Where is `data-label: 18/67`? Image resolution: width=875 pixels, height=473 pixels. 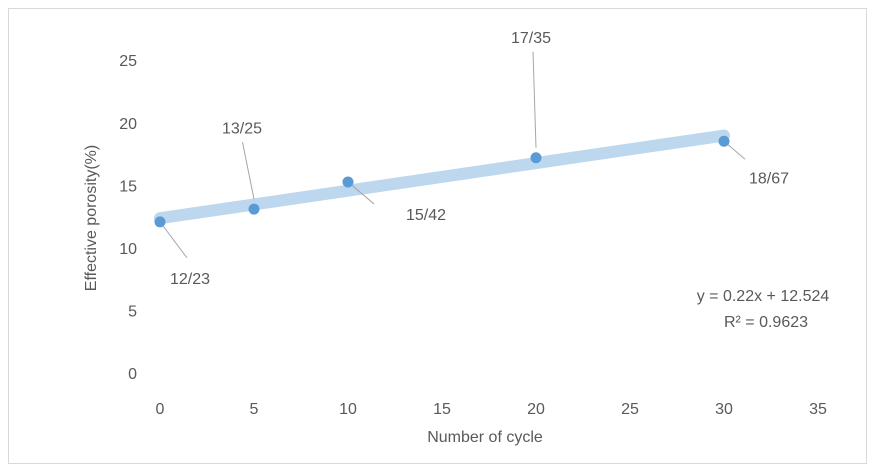 data-label: 18/67 is located at coordinates (769, 178).